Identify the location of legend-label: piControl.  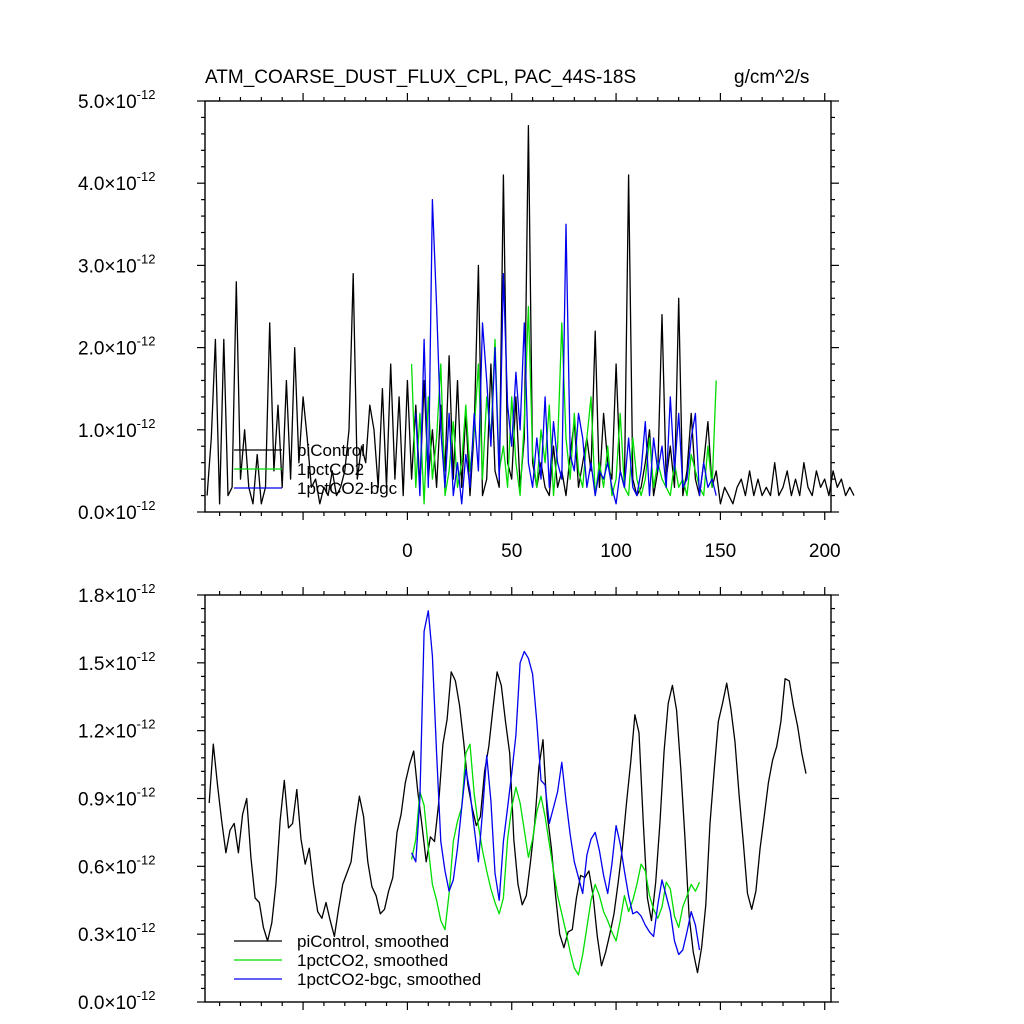
(331, 450).